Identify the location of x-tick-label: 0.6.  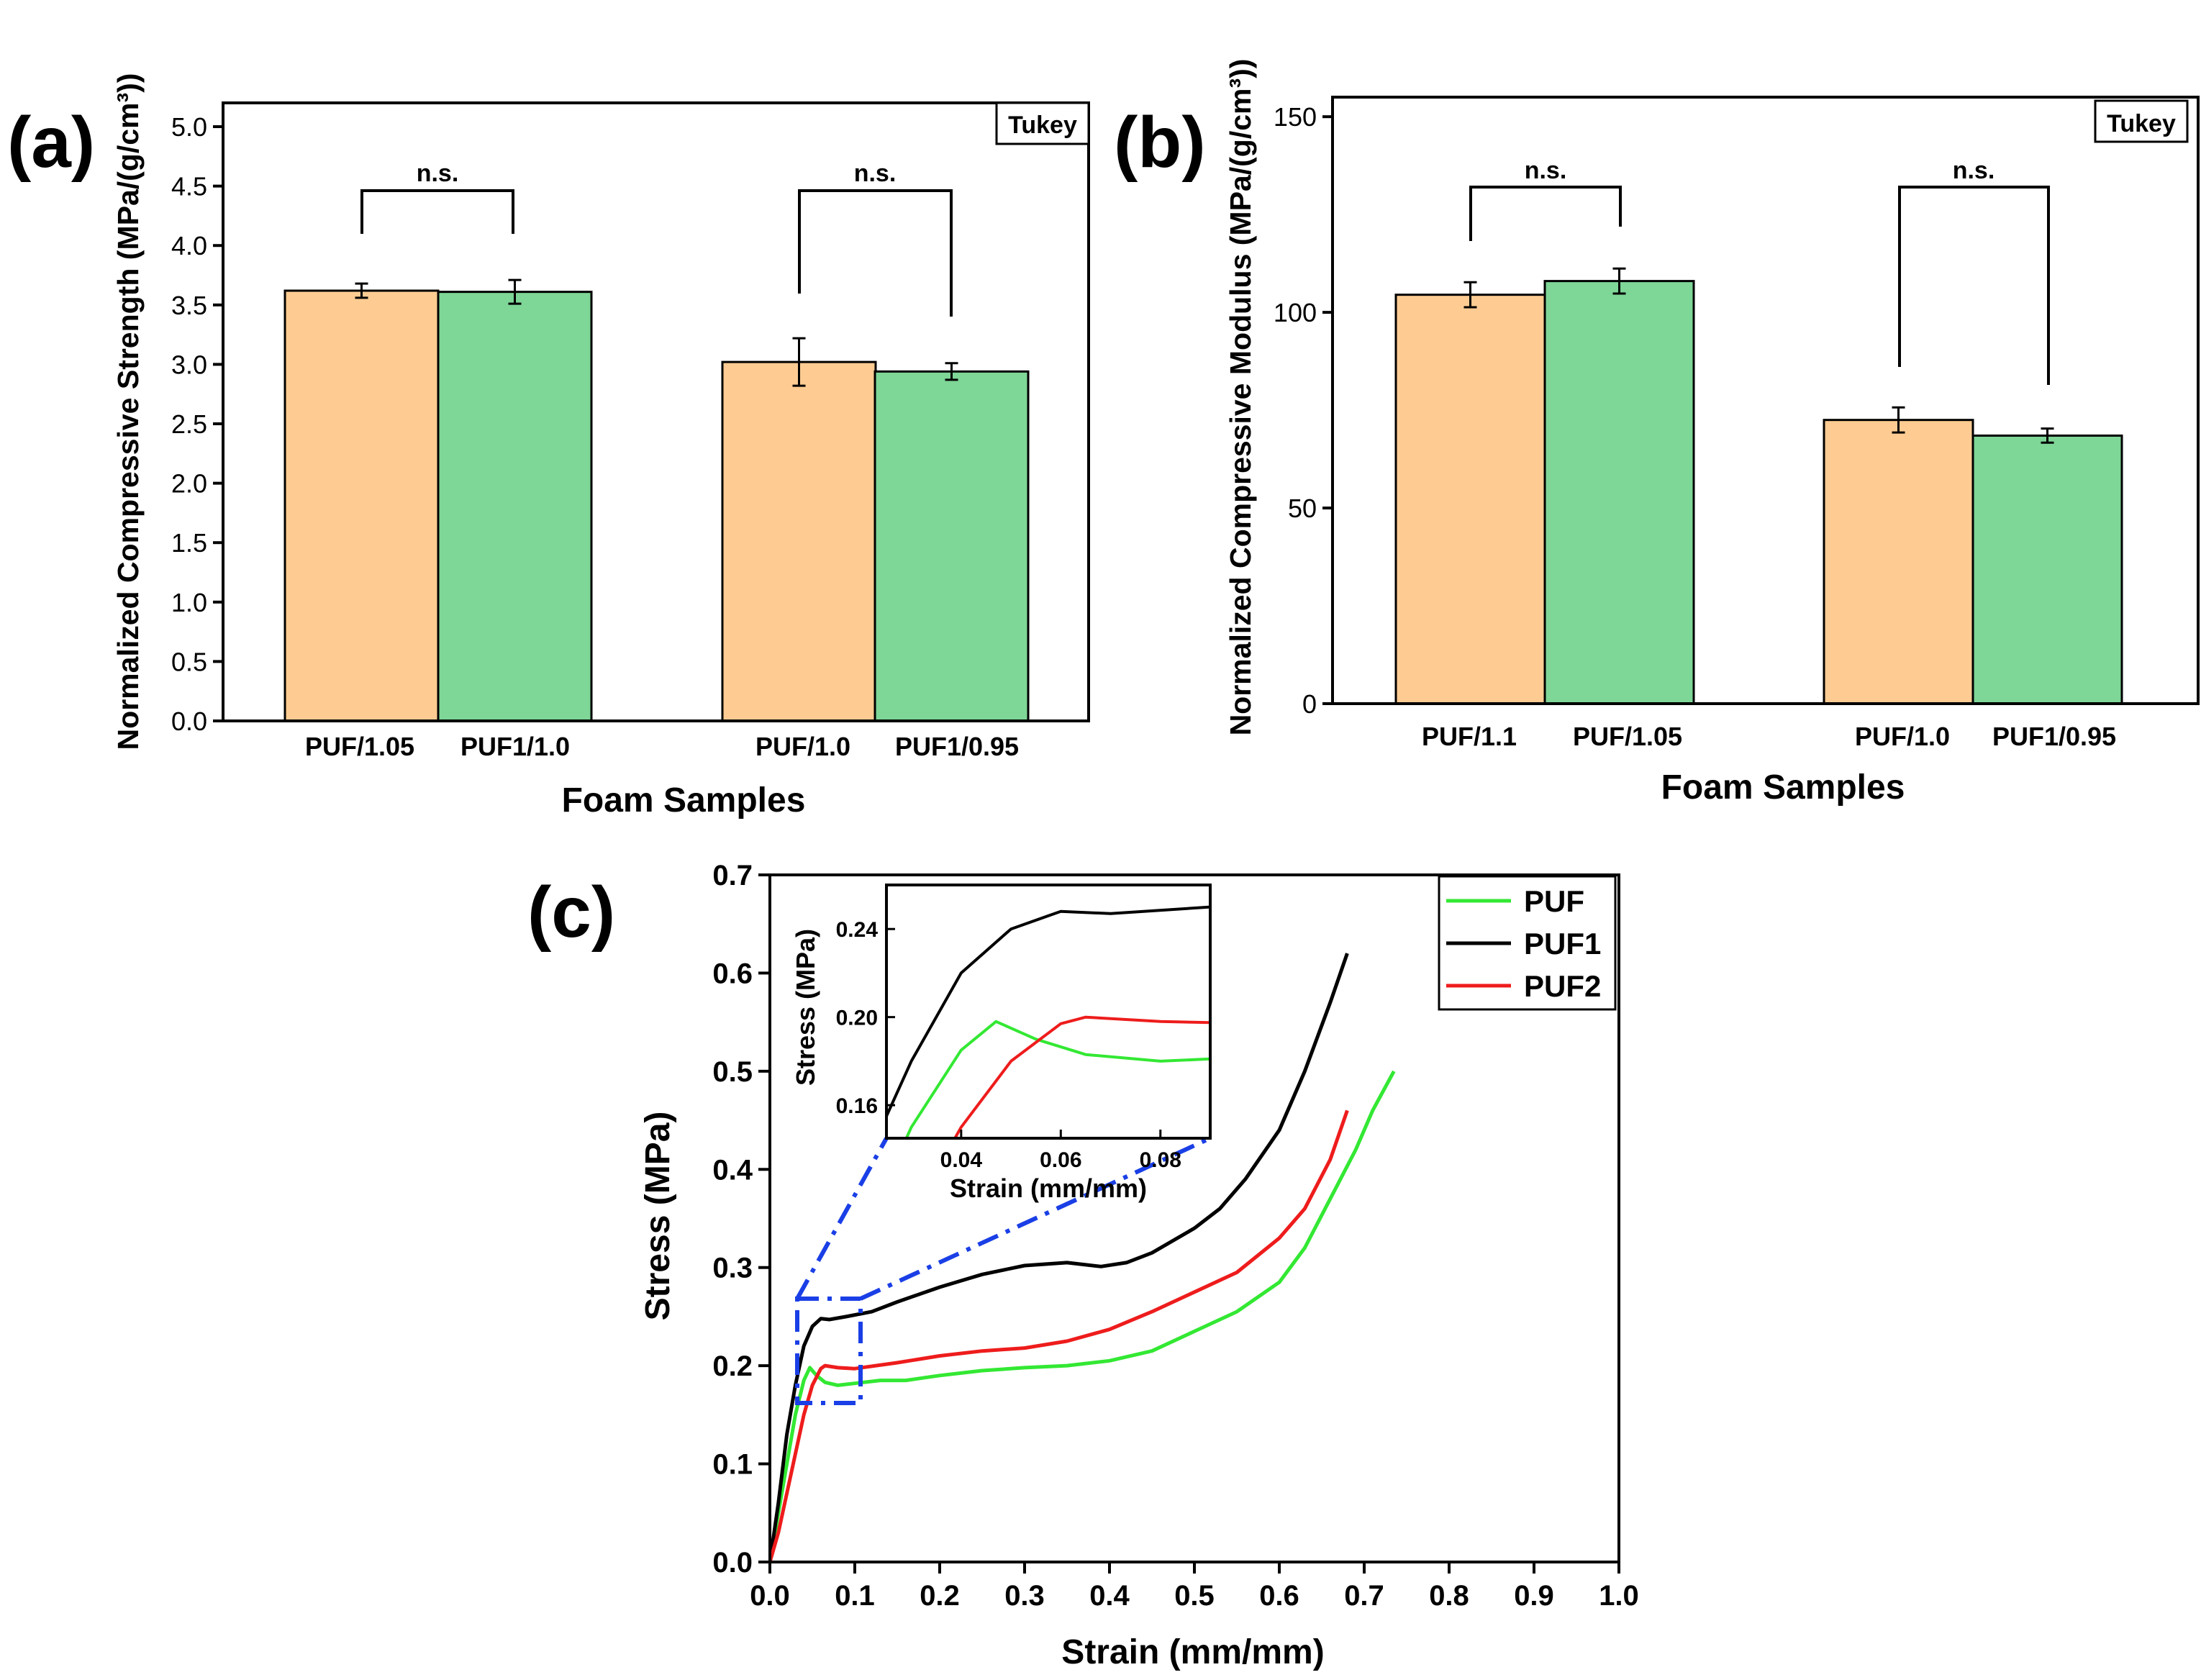
(1279, 1596).